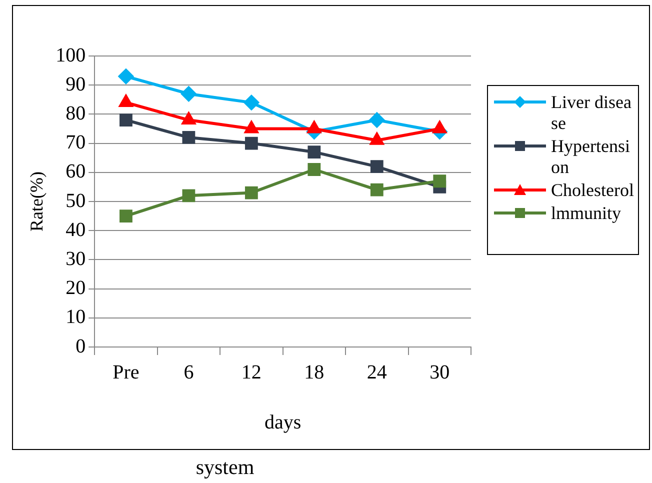 This screenshot has width=652, height=483. I want to click on x-tick-label: 6, so click(189, 372).